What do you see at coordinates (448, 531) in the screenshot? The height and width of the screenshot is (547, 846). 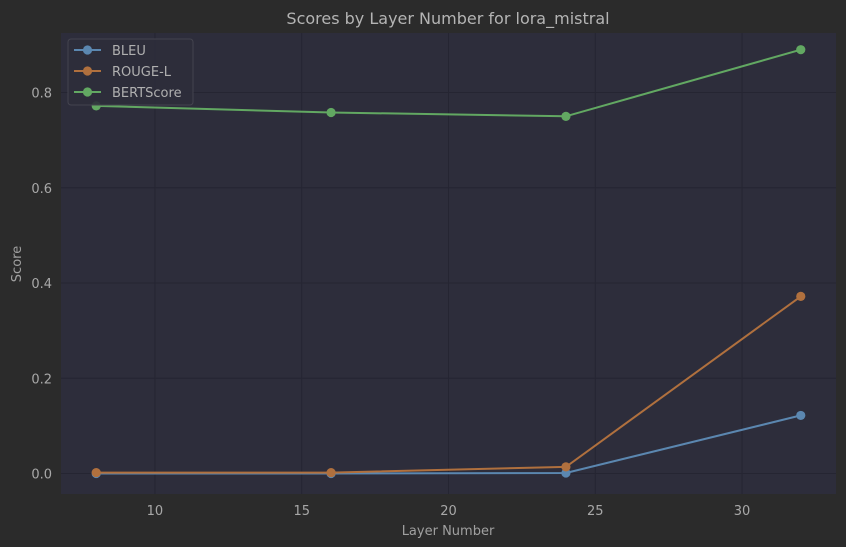 I see `x-axis-label: Layer Number` at bounding box center [448, 531].